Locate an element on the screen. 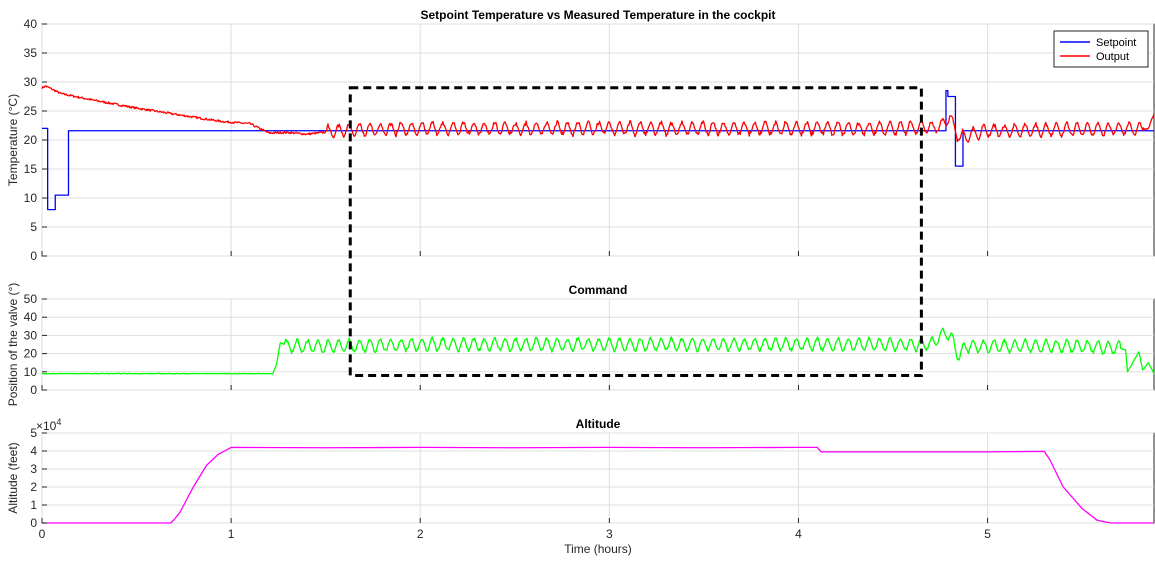  series-line-altitude is located at coordinates (598, 485).